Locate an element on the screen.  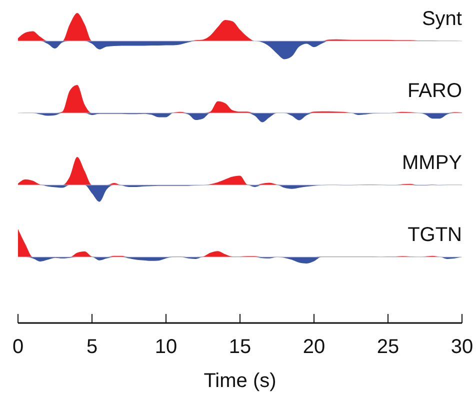
chart-title: TGTN is located at coordinates (435, 235).